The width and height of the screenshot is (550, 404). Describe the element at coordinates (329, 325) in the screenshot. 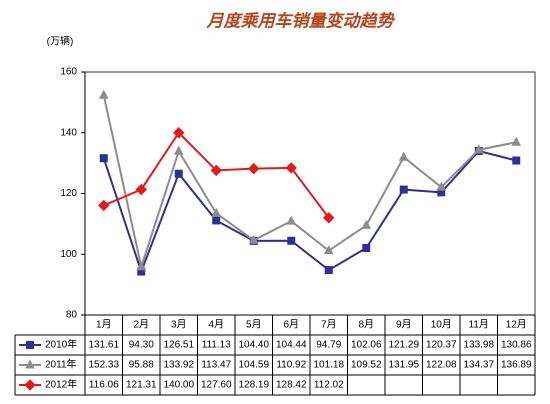

I see `x-tick-label: 7月` at that location.